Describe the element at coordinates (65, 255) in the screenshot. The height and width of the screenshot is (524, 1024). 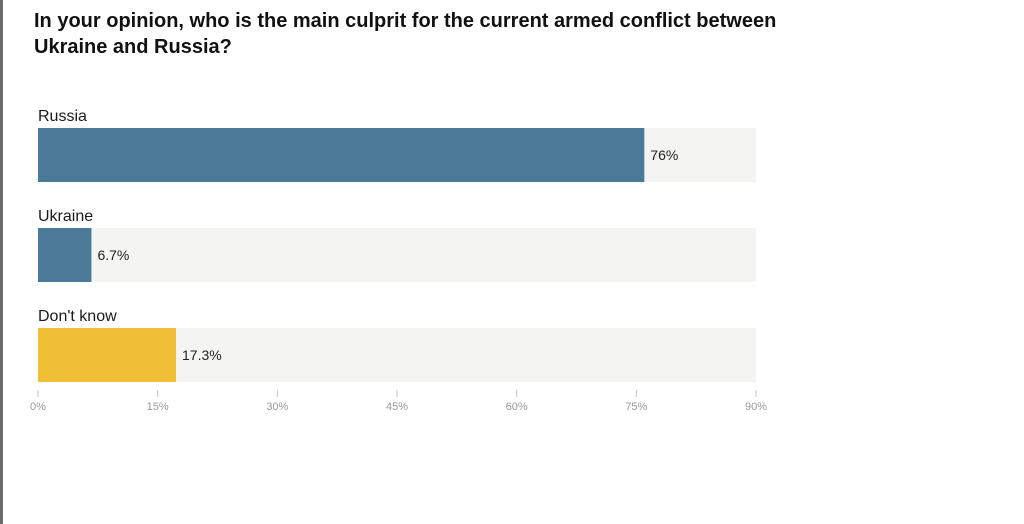
I see `bar-ukraine` at that location.